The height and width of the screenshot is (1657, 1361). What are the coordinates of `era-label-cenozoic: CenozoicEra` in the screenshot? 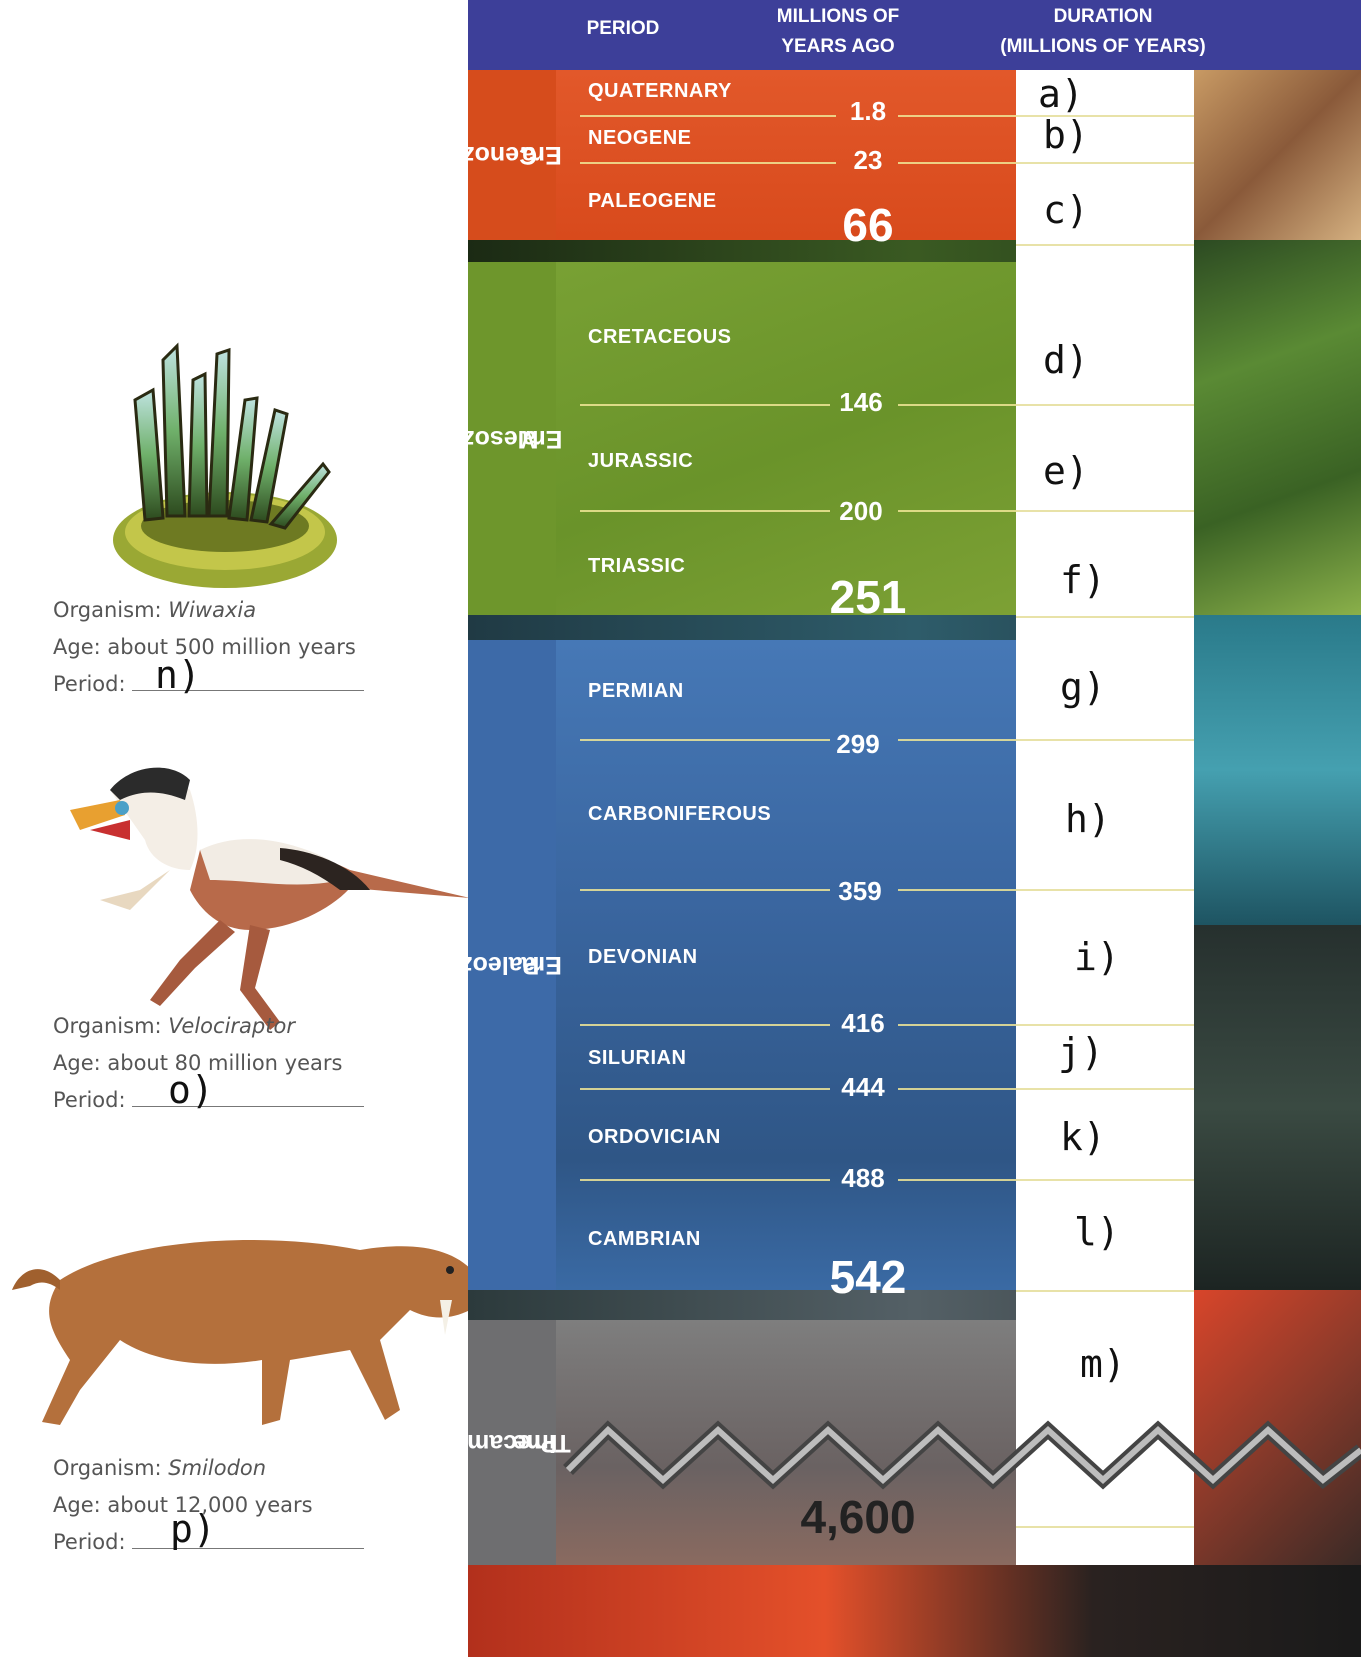 It's located at (515, 155).